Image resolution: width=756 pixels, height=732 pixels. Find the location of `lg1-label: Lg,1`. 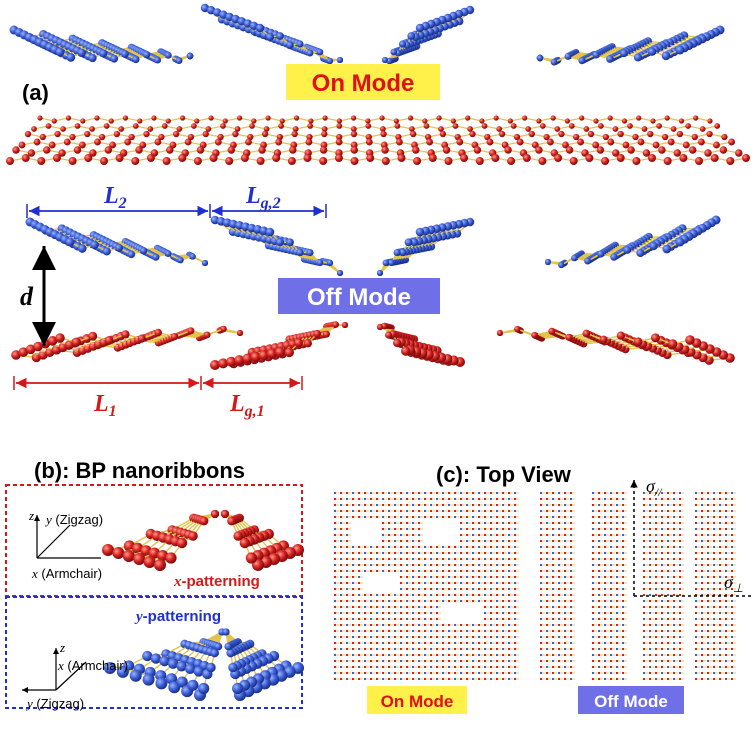

lg1-label: Lg,1 is located at coordinates (247, 405).